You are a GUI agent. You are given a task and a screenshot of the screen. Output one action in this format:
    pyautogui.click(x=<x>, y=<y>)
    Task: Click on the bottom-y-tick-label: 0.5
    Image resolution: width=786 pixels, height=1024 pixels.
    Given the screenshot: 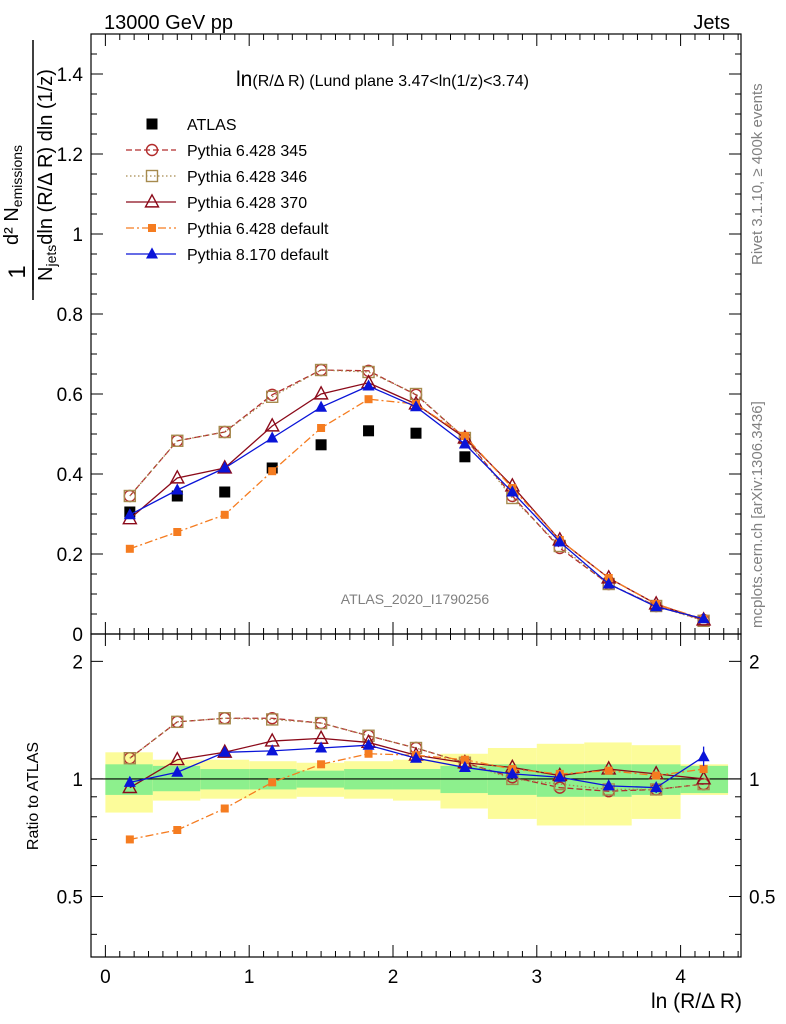 What is the action you would take?
    pyautogui.click(x=70, y=898)
    